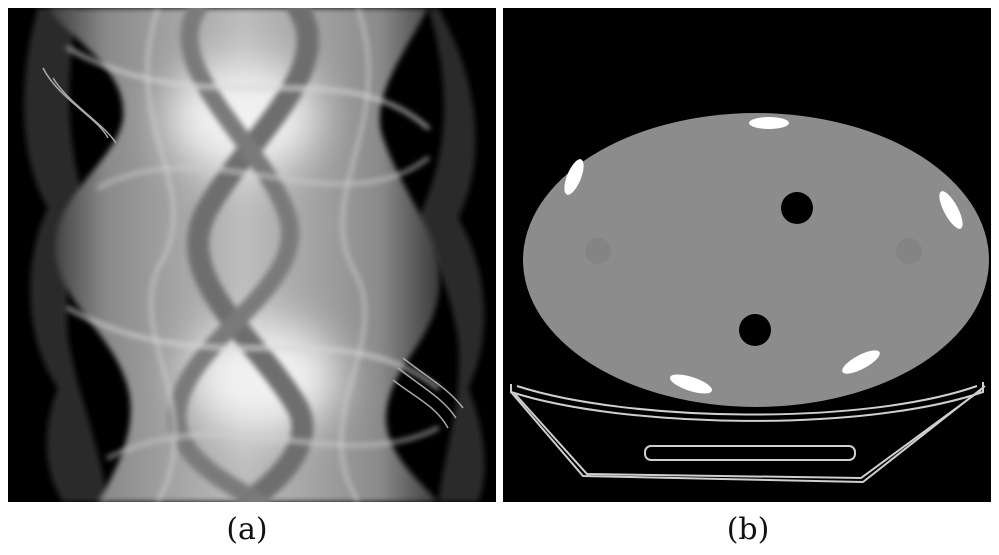  What do you see at coordinates (755, 330) in the screenshot?
I see `air-insert-bottom` at bounding box center [755, 330].